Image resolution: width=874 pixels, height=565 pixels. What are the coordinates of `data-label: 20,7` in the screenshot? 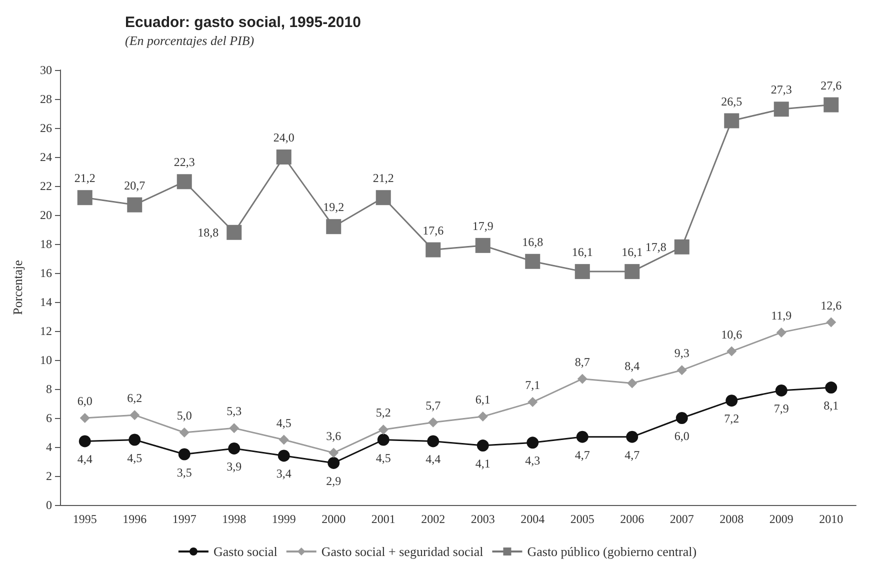 It's located at (135, 185).